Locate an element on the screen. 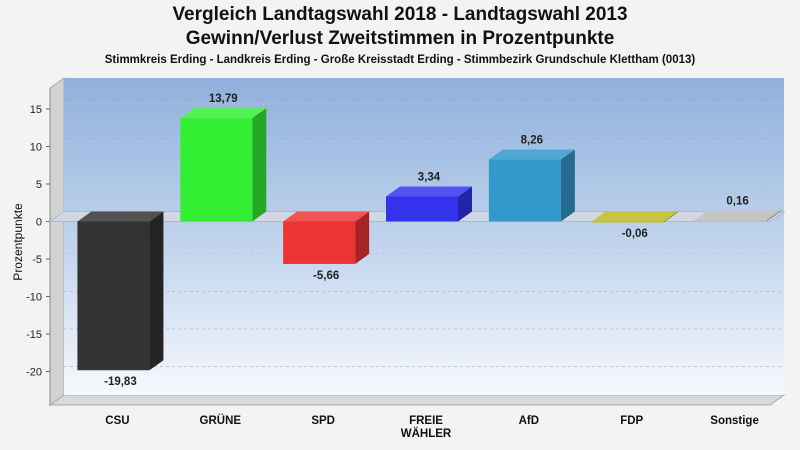 Image resolution: width=800 pixels, height=450 pixels. bar-afd is located at coordinates (531, 185).